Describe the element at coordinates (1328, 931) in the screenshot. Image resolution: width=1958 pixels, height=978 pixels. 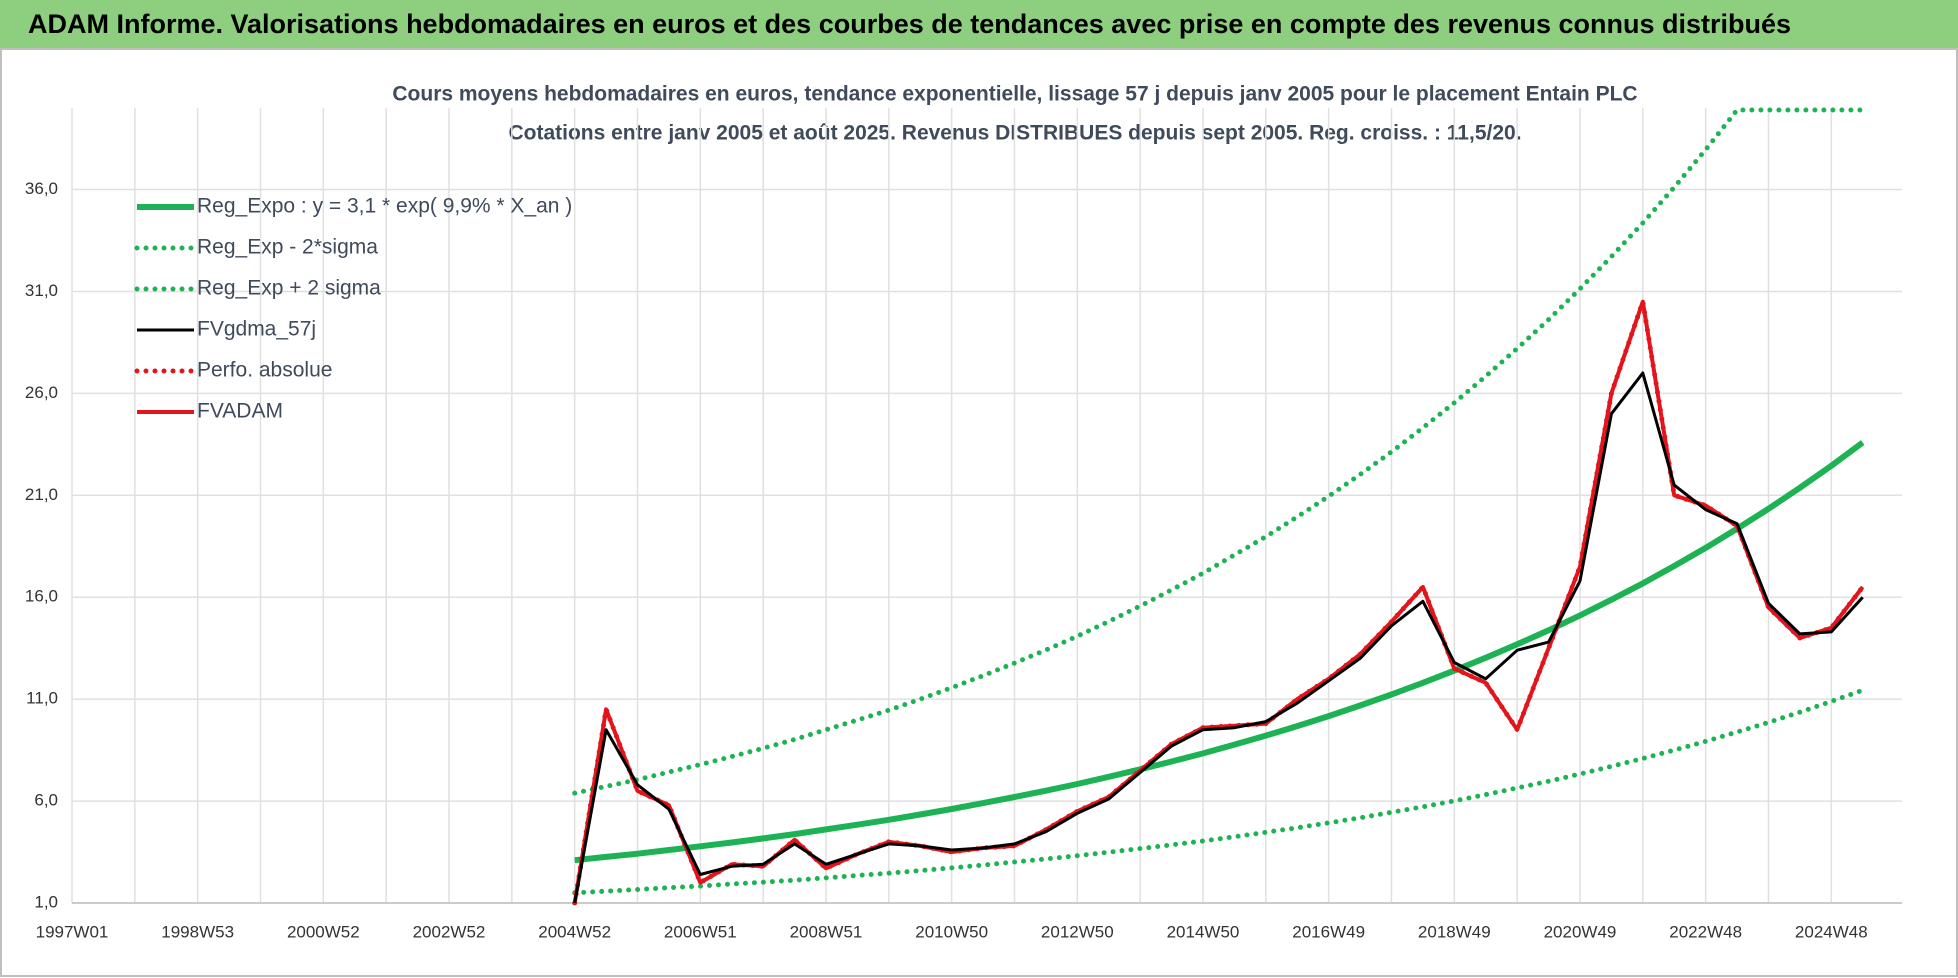
I see `x-tick-label: 2016W49` at that location.